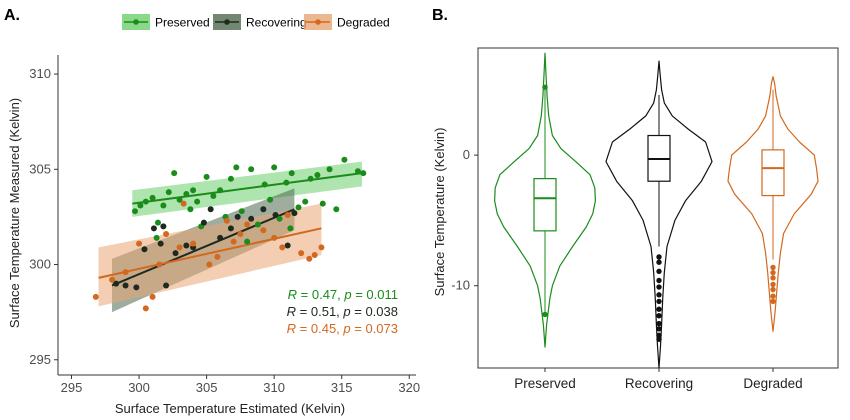 Image resolution: width=850 pixels, height=420 pixels. Describe the element at coordinates (545, 383) in the screenshot. I see `x-tick-label-preserved: Preserved` at that location.